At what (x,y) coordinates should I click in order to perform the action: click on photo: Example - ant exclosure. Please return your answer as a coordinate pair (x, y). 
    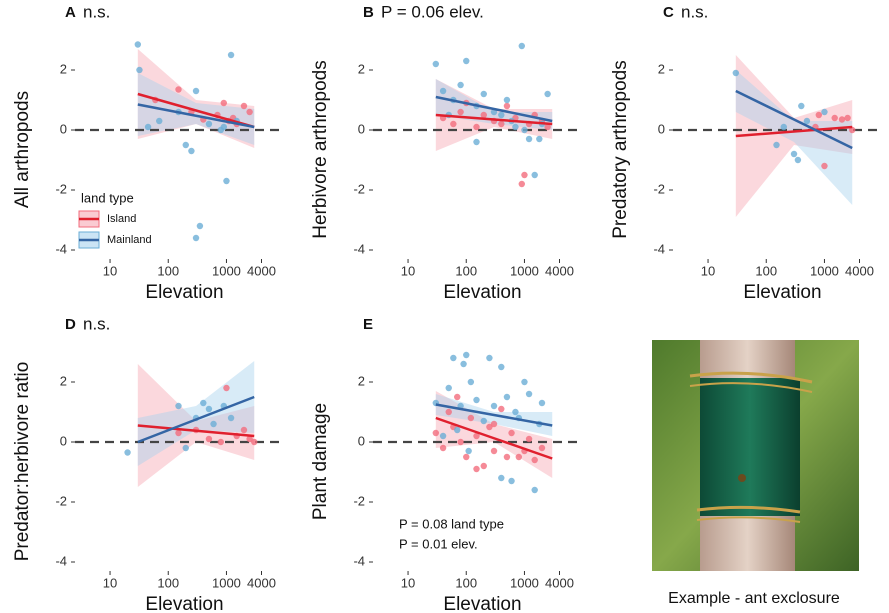
    Looking at the image, I should click on (755, 473).